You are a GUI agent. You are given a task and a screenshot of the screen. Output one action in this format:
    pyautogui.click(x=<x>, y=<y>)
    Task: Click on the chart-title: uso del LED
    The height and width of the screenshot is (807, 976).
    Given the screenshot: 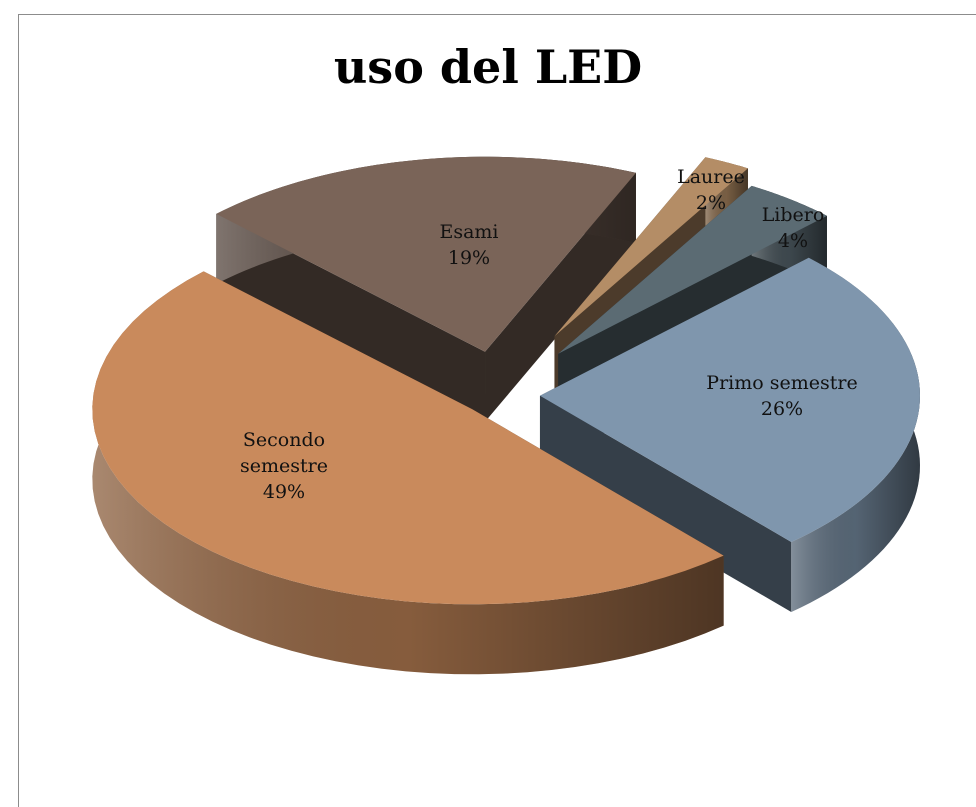 What is the action you would take?
    pyautogui.click(x=488, y=67)
    